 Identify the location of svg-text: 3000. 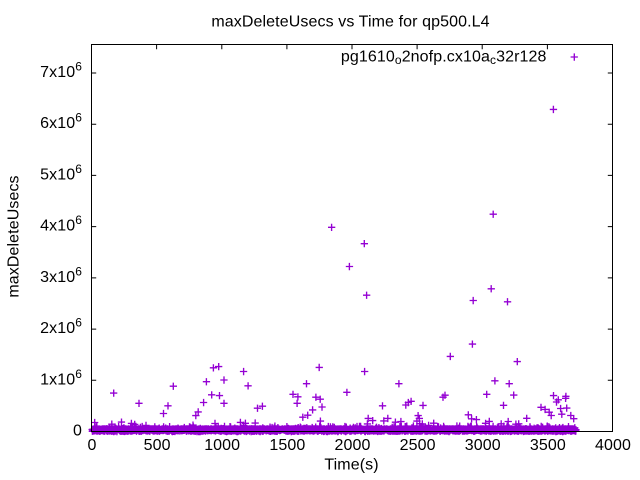
(483, 445).